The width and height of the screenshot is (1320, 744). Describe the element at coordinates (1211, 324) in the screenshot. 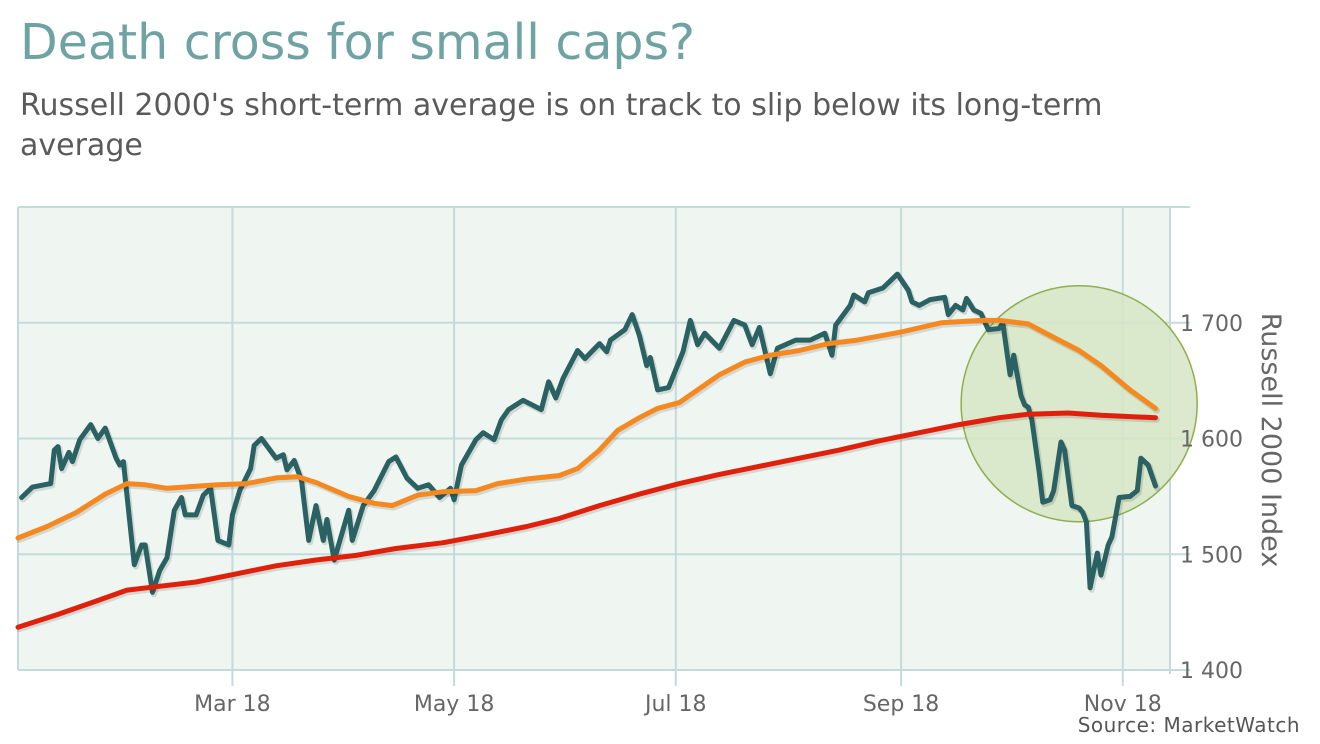

I see `y-tick-label: 1 700` at that location.